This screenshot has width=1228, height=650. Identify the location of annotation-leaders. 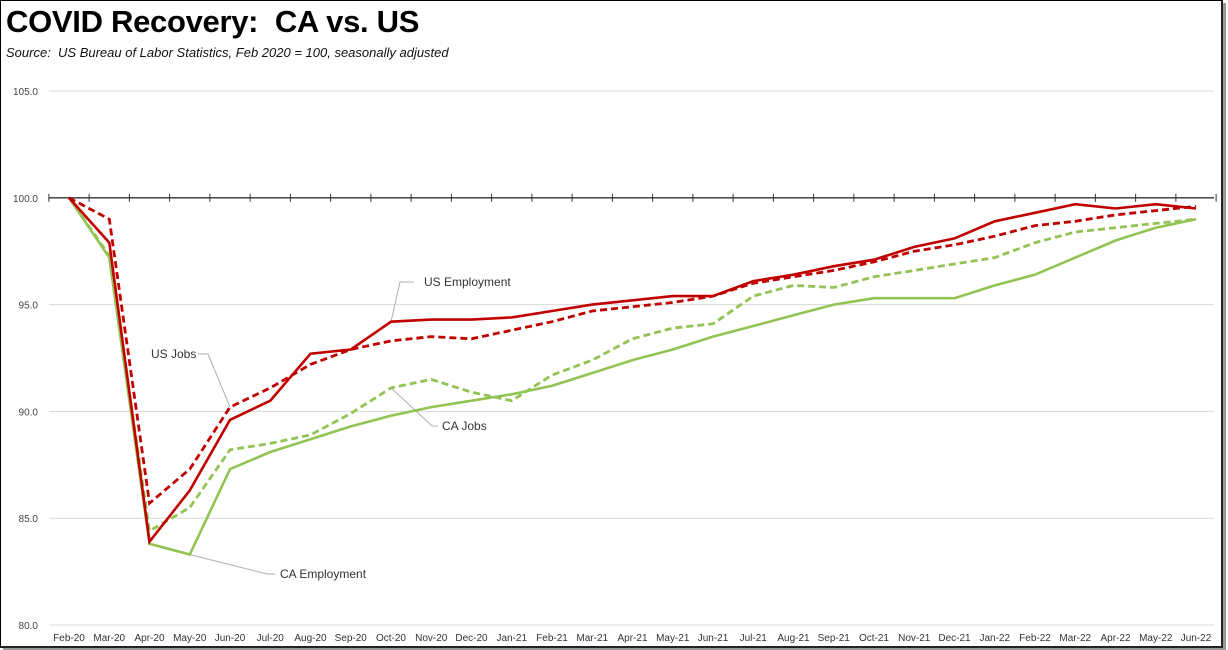
(313, 428).